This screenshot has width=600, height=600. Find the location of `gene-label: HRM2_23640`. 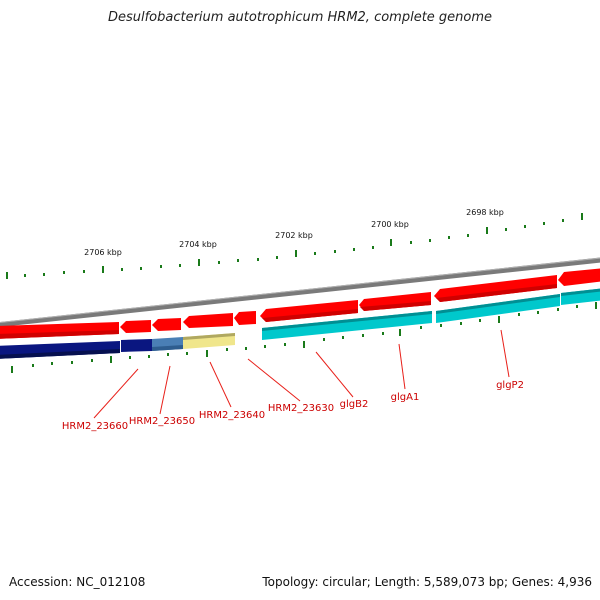

gene-label: HRM2_23640 is located at coordinates (232, 415).